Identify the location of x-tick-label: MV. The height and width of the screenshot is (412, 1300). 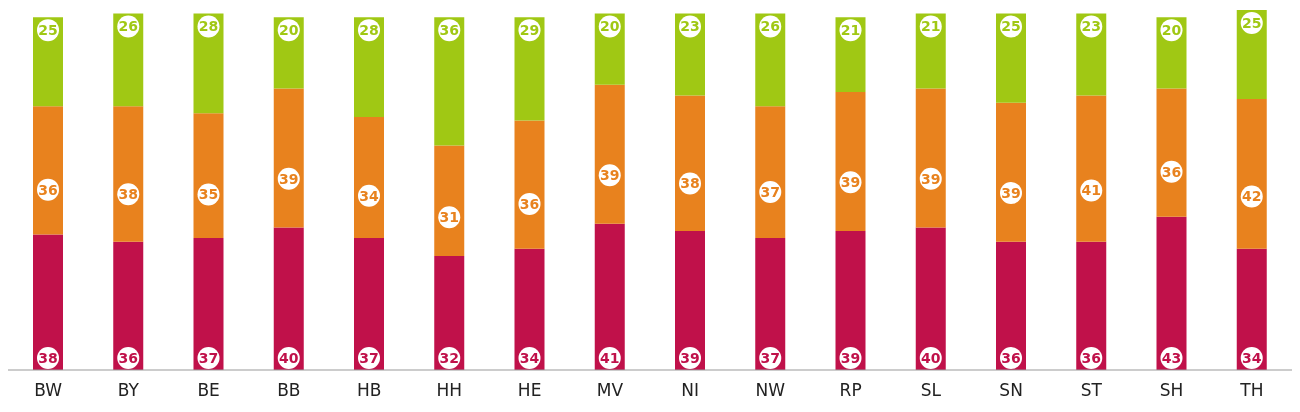
(610, 390).